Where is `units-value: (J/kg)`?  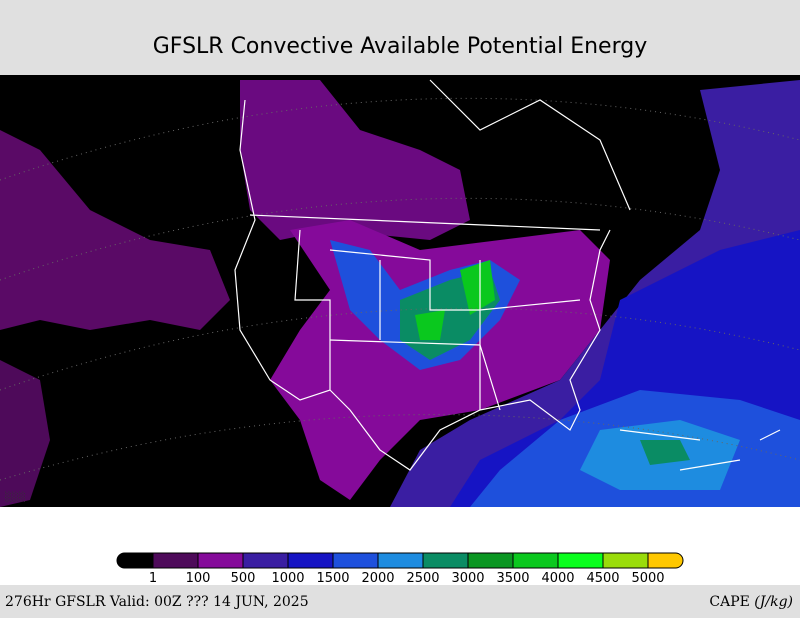
units-value: (J/kg) is located at coordinates (773, 602).